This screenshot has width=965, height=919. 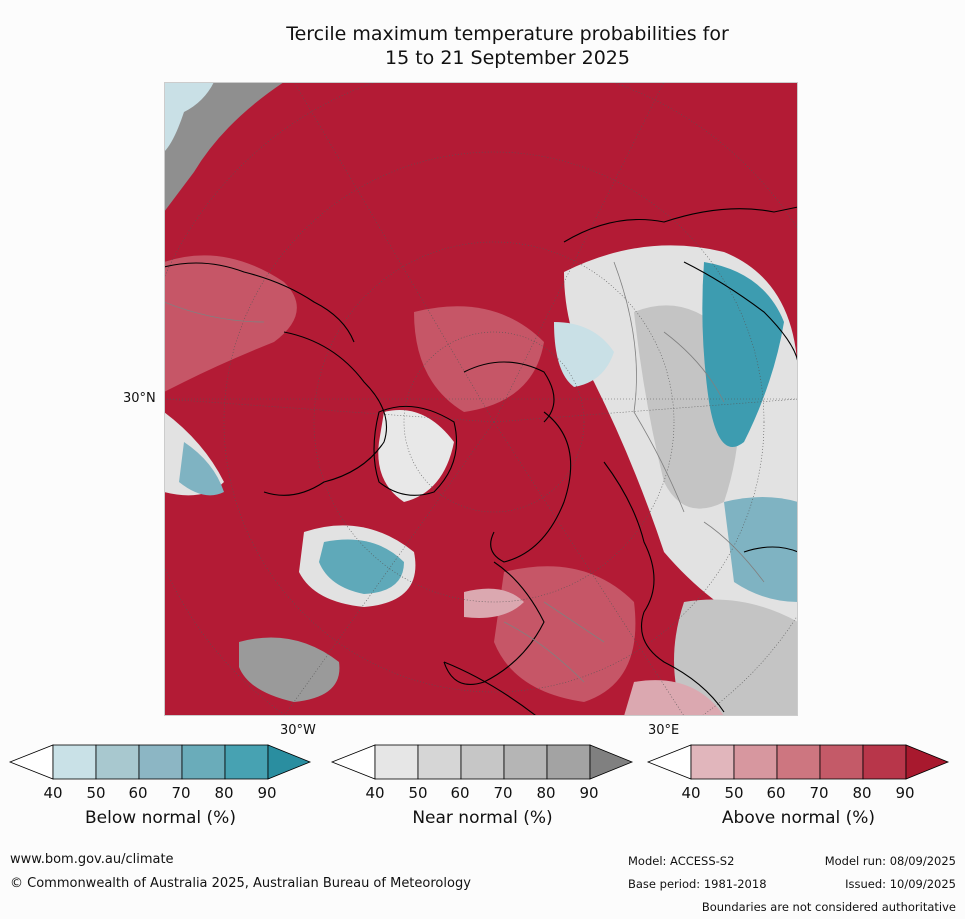 I want to click on colorbar-above-label: Above normal (%), so click(x=798, y=818).